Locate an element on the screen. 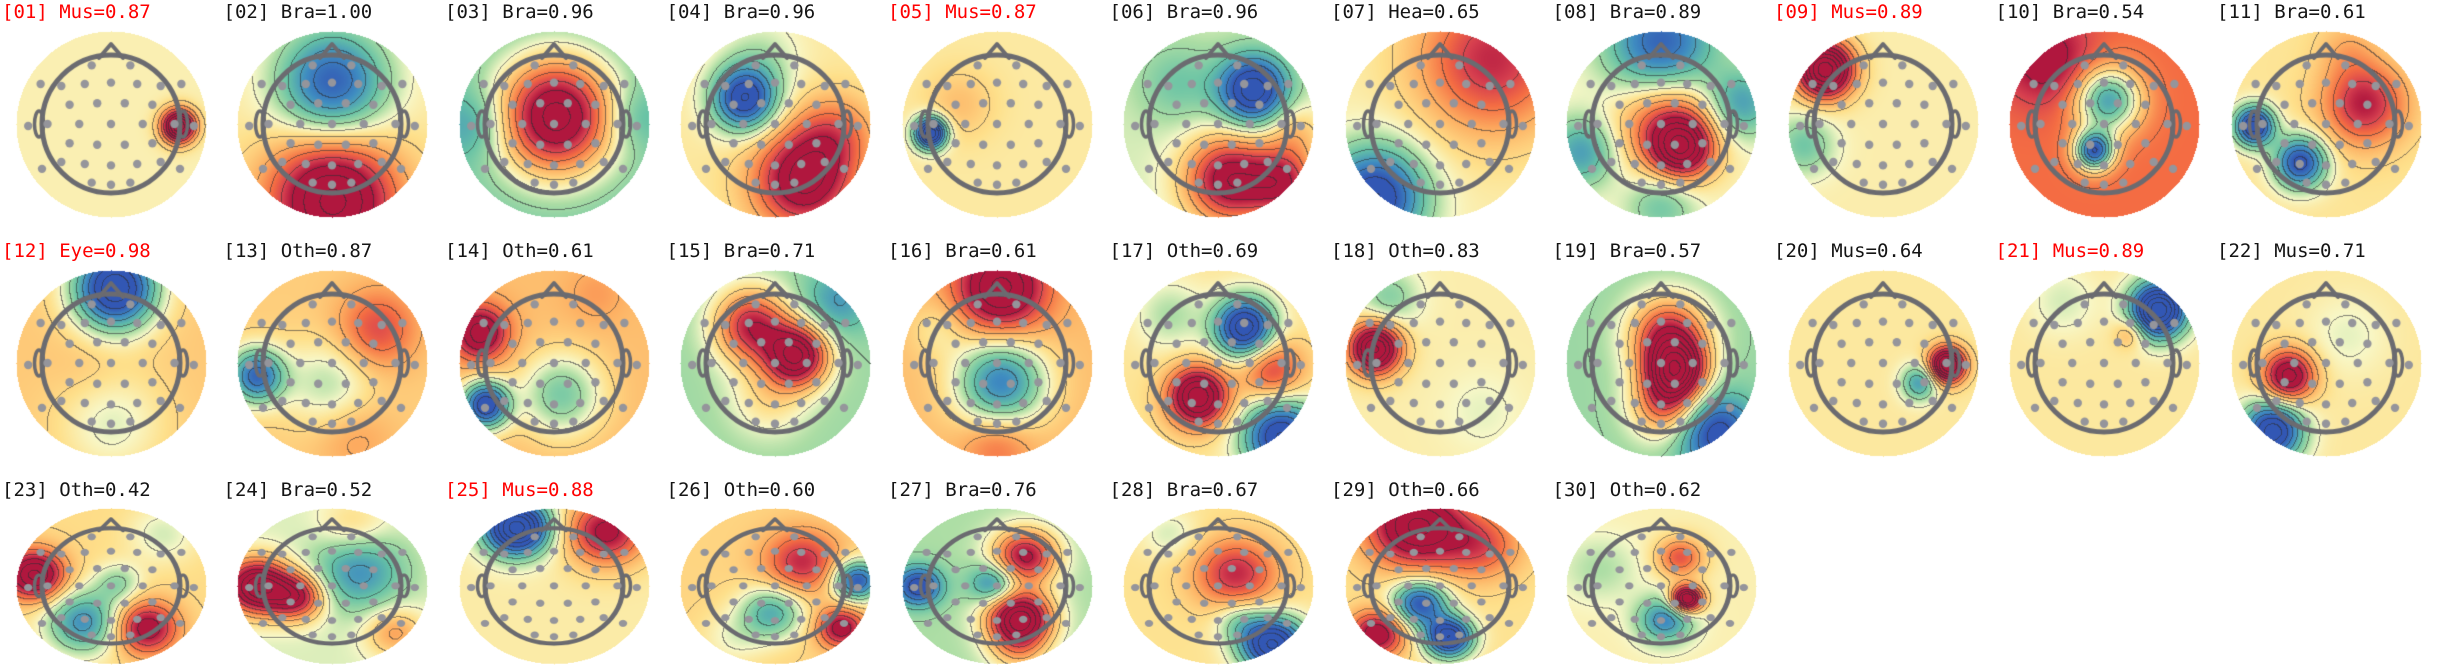  component-cell: [30] Oth=0.62 is located at coordinates (1662, 572).